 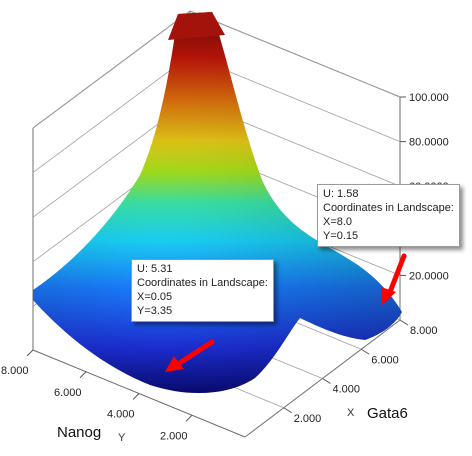 What do you see at coordinates (429, 276) in the screenshot?
I see `z-tick-label: 20.0000` at bounding box center [429, 276].